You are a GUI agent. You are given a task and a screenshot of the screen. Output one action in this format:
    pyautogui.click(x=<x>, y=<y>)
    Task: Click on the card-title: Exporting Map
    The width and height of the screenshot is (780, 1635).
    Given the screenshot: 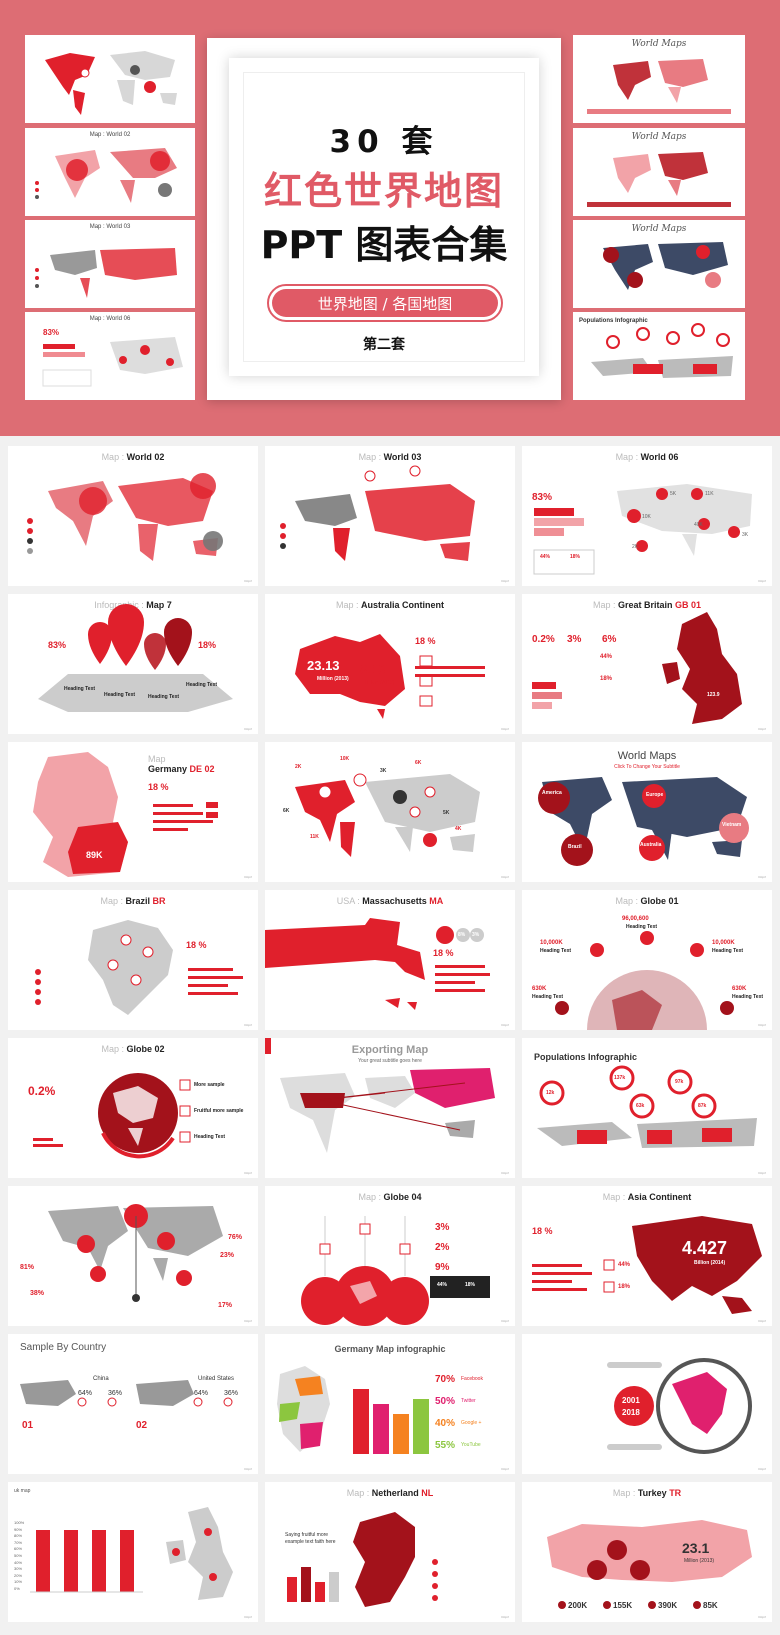 What is the action you would take?
    pyautogui.click(x=390, y=1050)
    